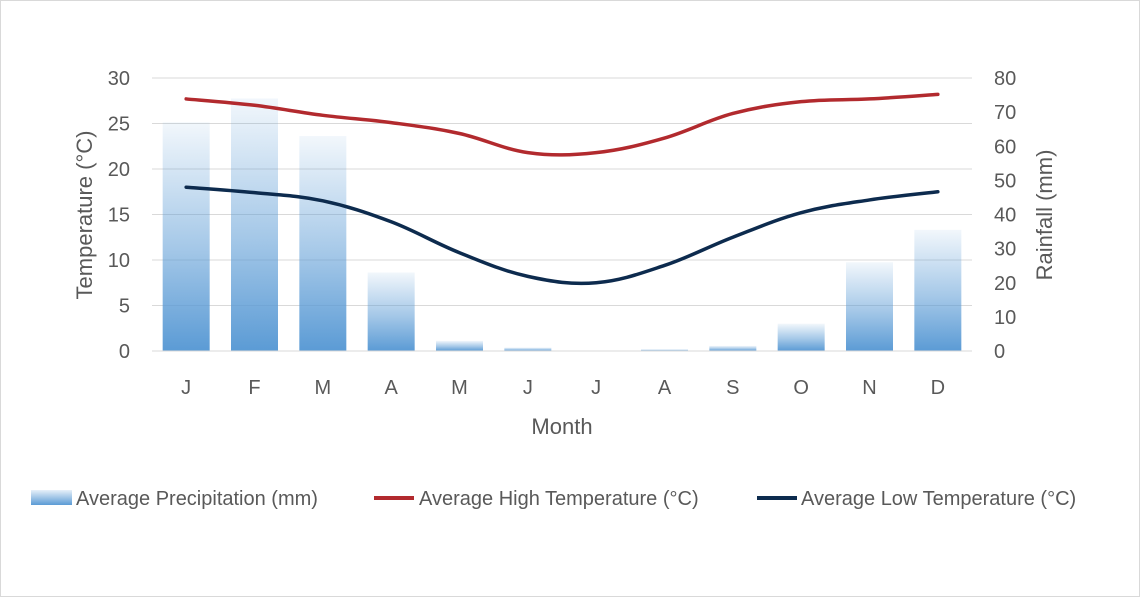  I want to click on low-temperature-line, so click(562, 235).